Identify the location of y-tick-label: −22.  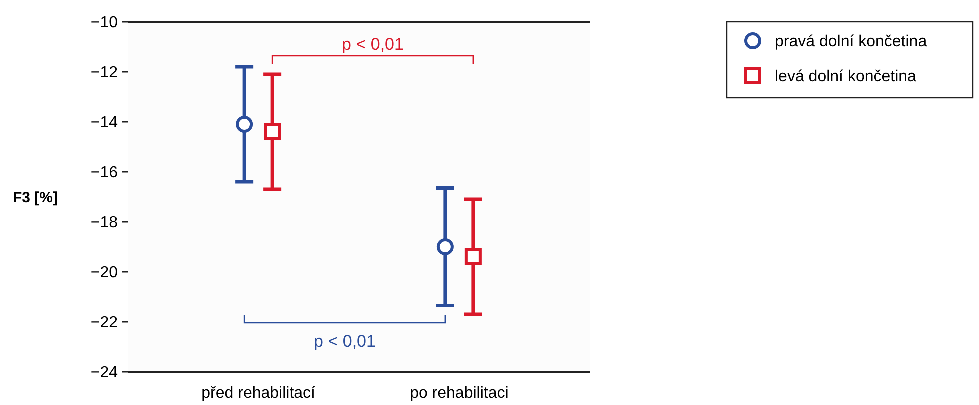
(104, 323).